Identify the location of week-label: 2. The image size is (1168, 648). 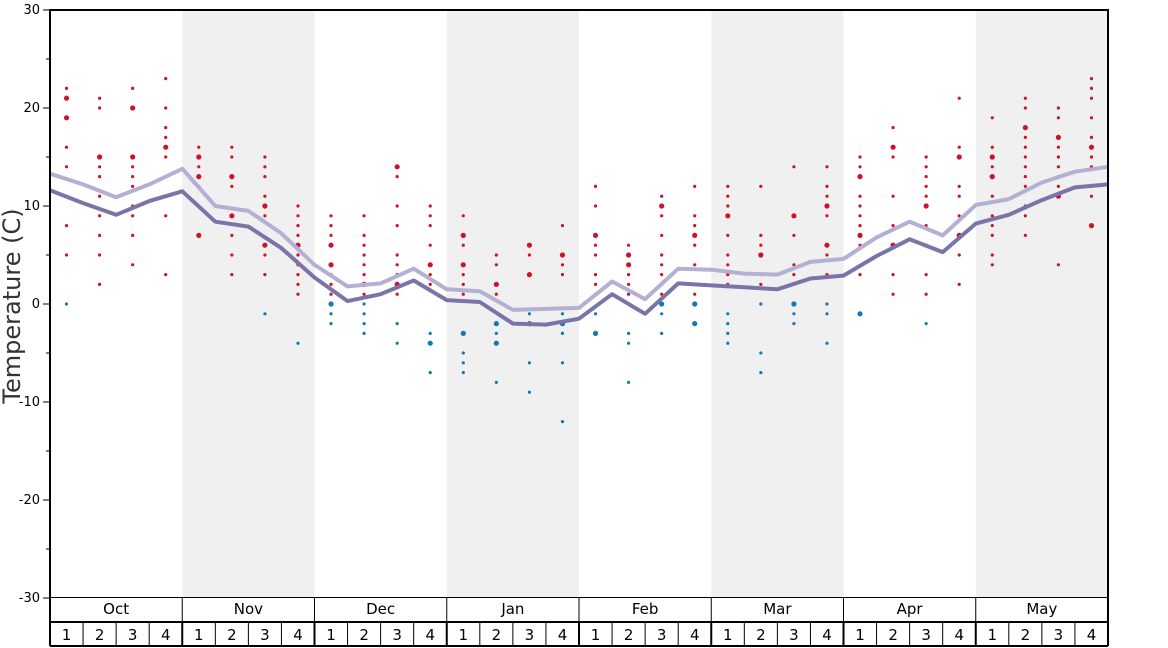
(629, 635).